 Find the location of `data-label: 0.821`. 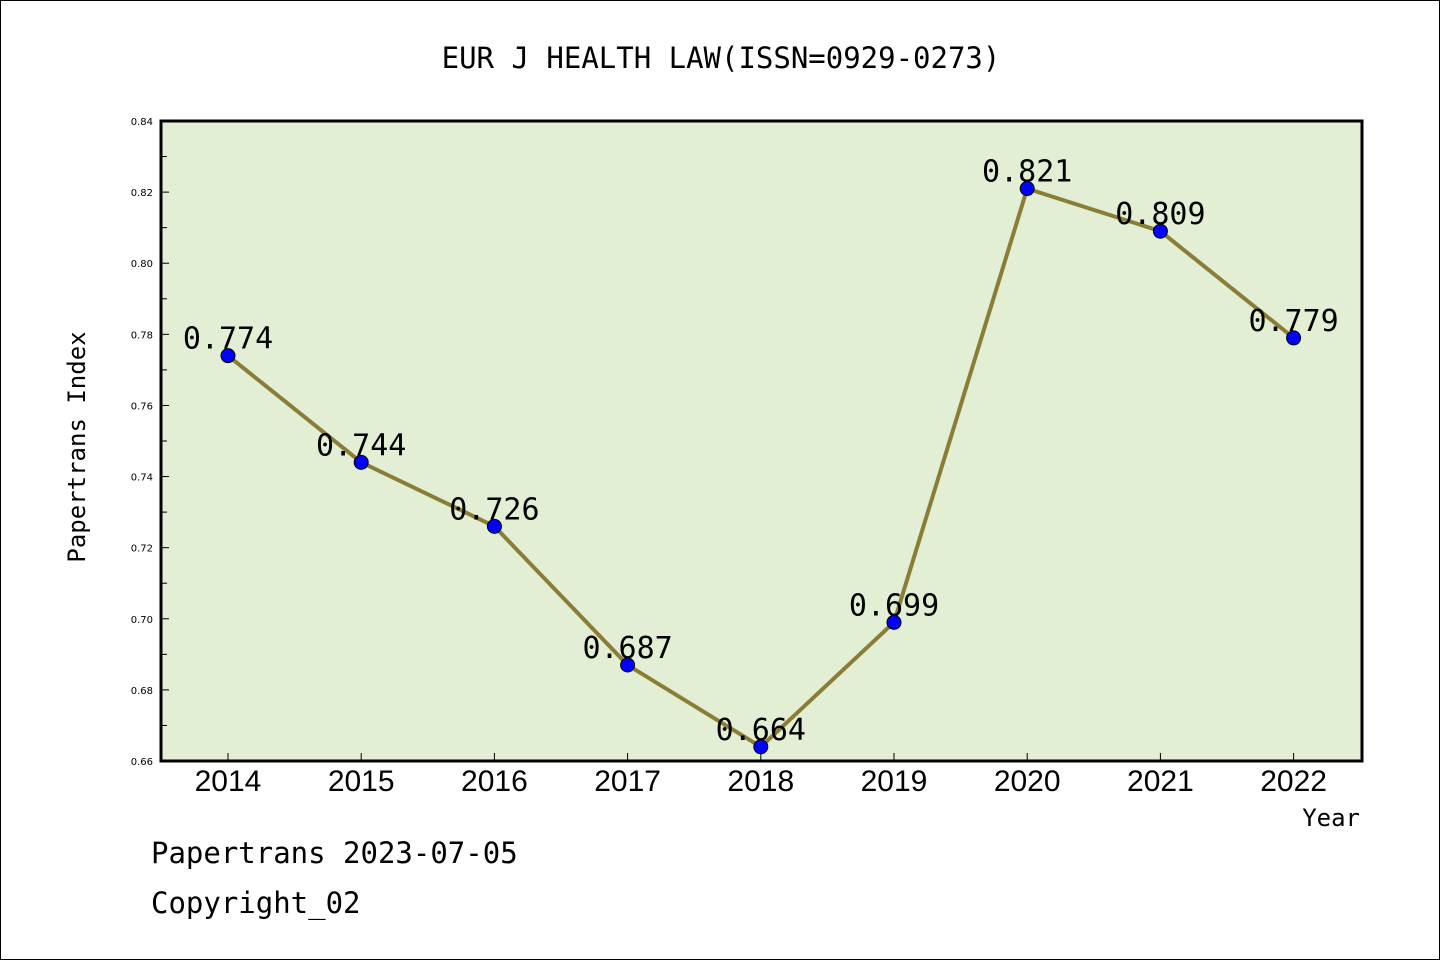

data-label: 0.821 is located at coordinates (1027, 172).